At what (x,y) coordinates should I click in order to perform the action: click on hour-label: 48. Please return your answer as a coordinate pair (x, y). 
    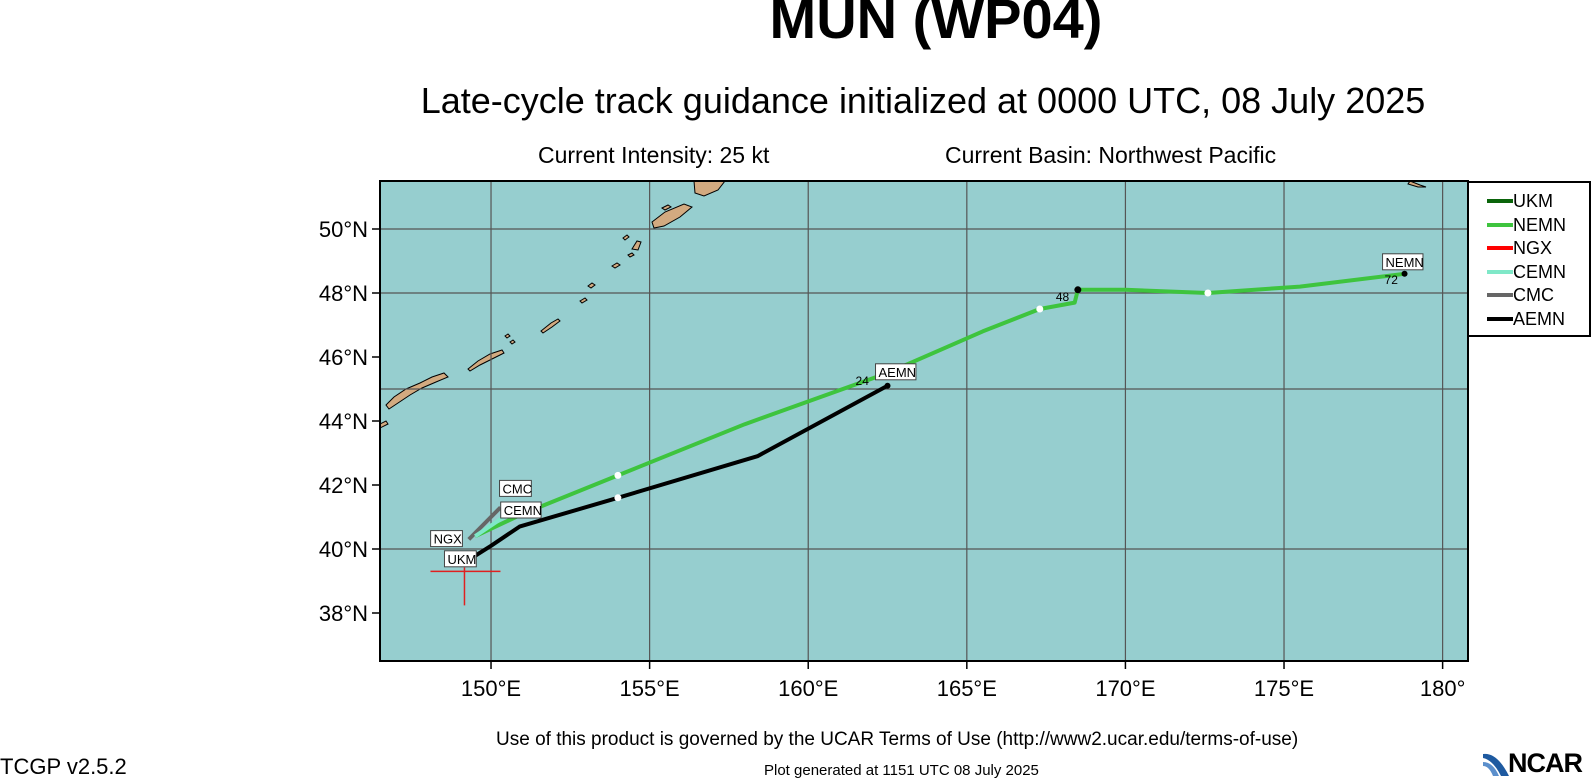
    Looking at the image, I should click on (1063, 297).